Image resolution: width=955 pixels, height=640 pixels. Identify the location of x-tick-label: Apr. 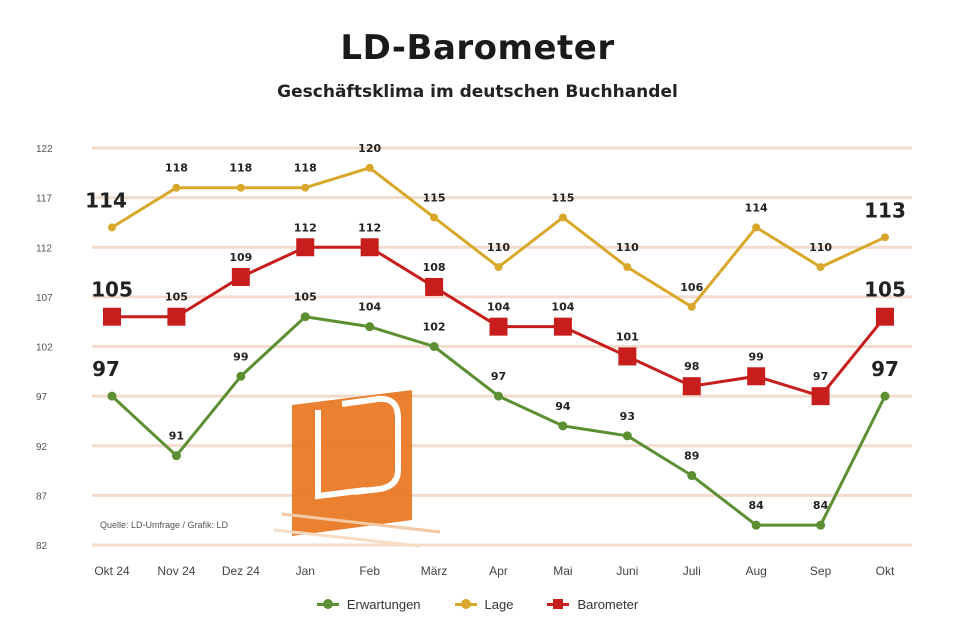
(498, 571).